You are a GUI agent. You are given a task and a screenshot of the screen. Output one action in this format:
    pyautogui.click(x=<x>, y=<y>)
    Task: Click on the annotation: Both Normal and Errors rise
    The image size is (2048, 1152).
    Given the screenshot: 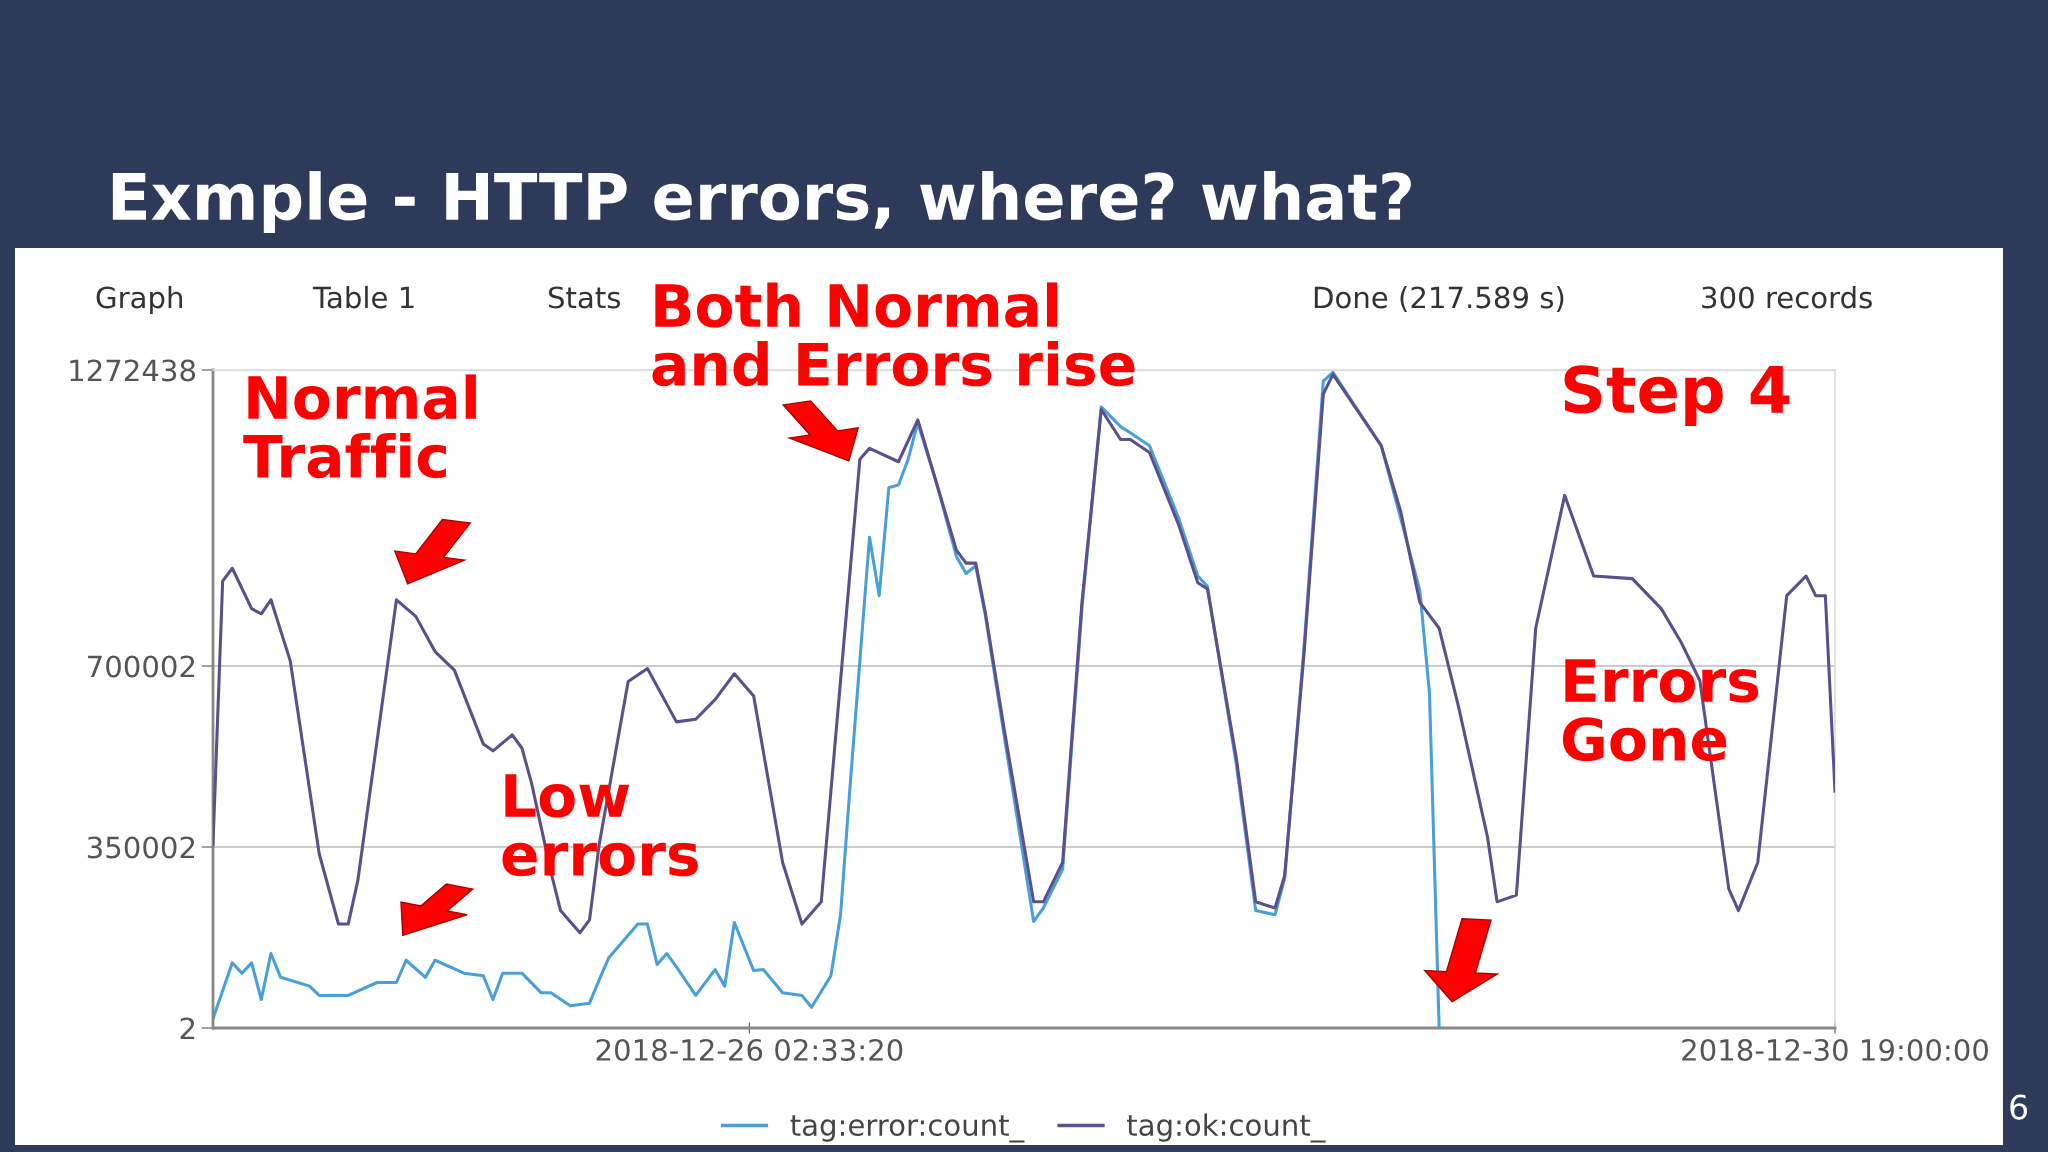 What is the action you would take?
    pyautogui.click(x=893, y=334)
    